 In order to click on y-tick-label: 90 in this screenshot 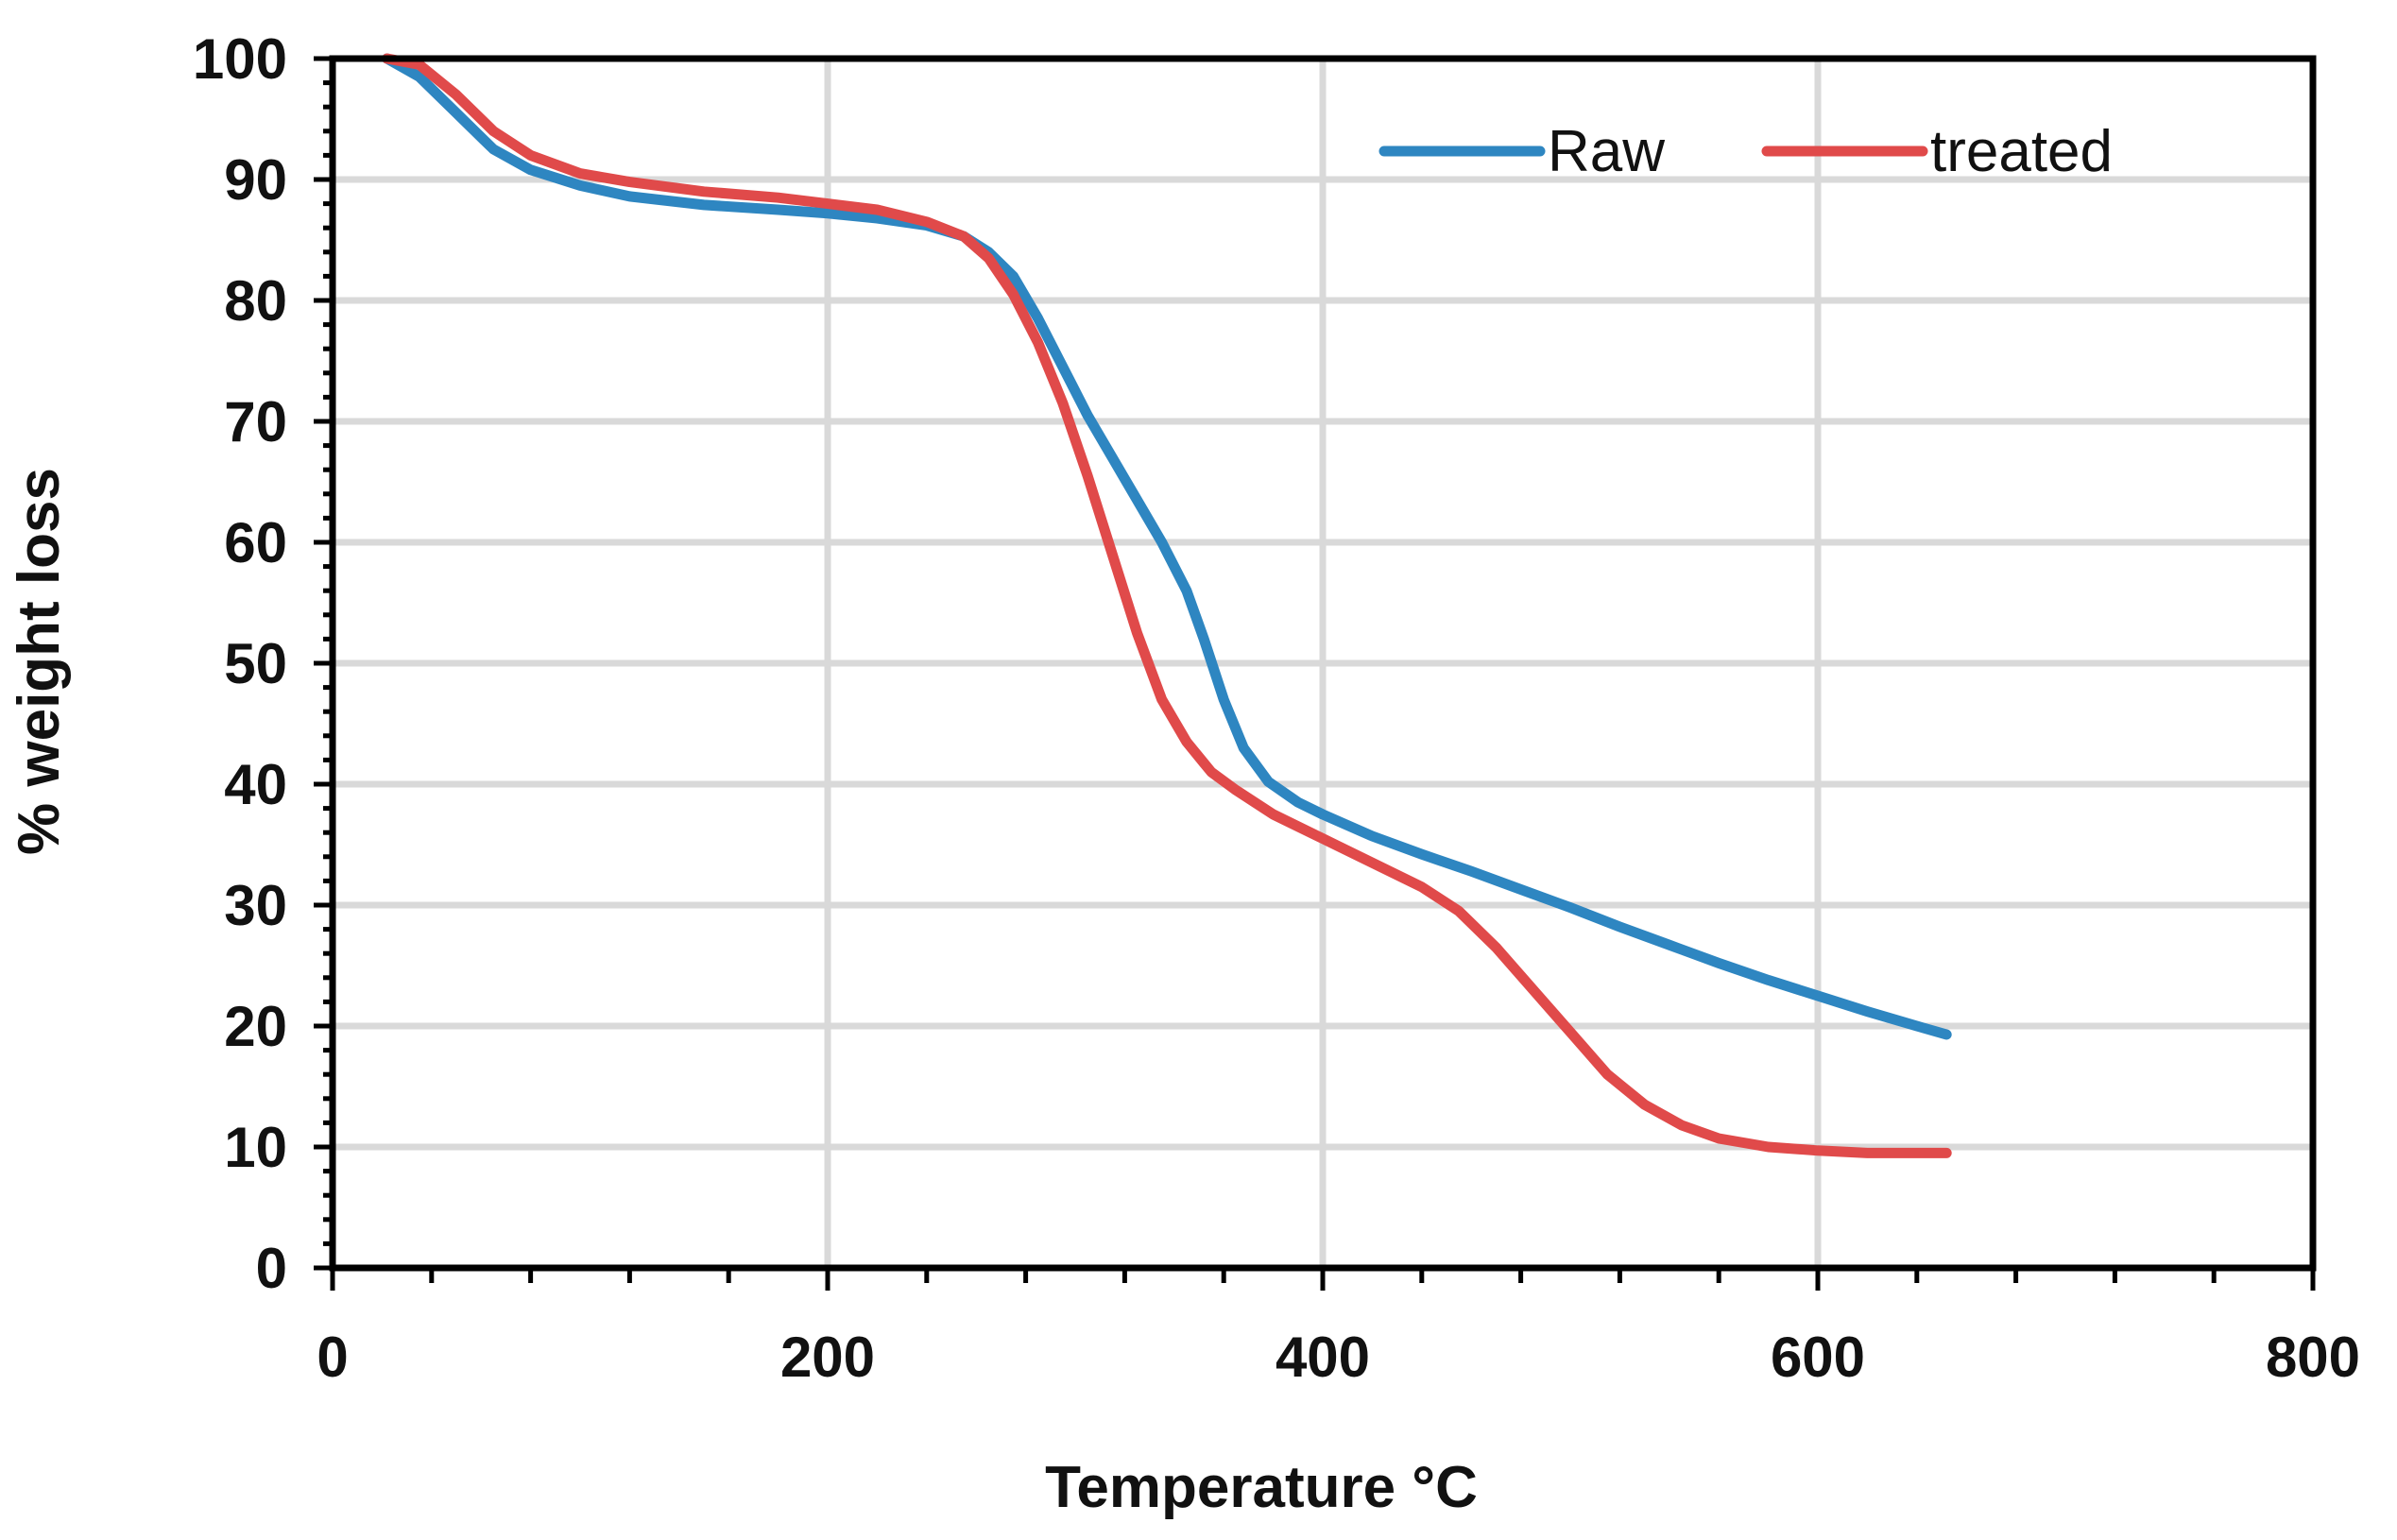, I will do `click(256, 180)`.